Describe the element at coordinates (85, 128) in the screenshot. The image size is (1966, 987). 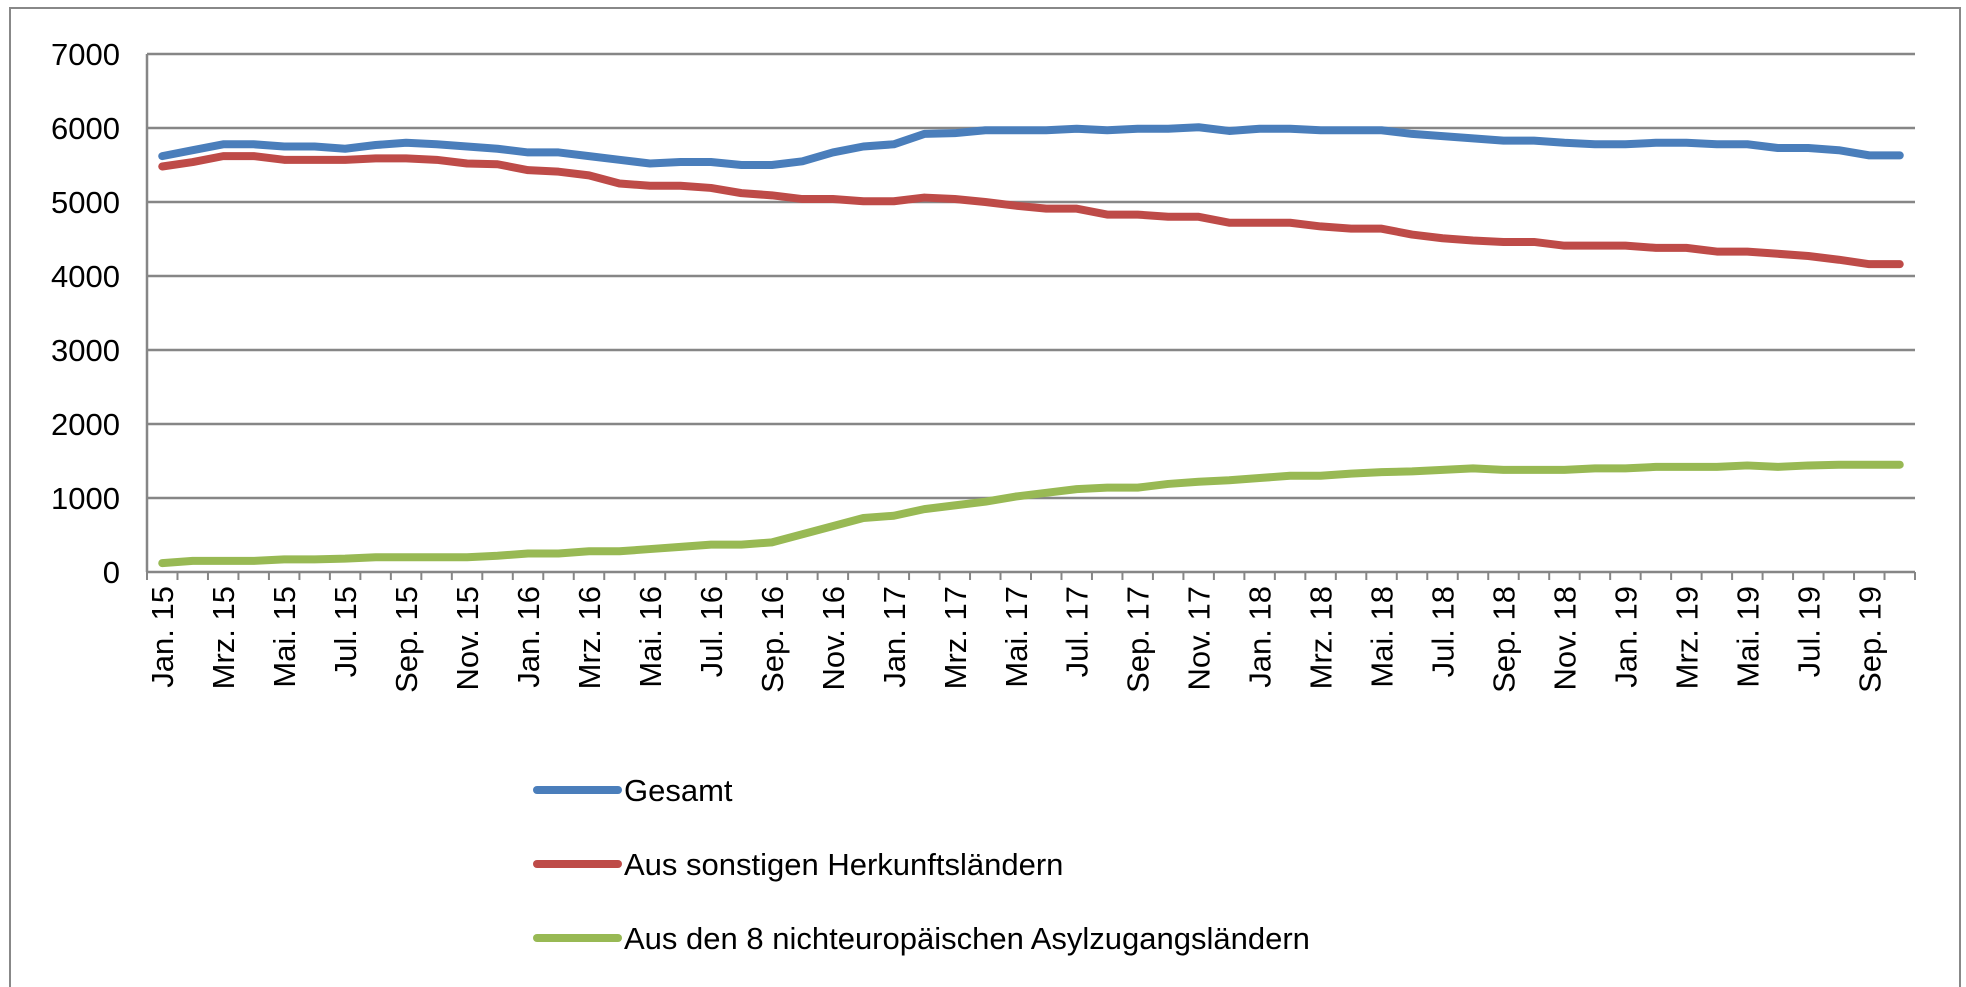
I see `y-tick-label: 6000` at that location.